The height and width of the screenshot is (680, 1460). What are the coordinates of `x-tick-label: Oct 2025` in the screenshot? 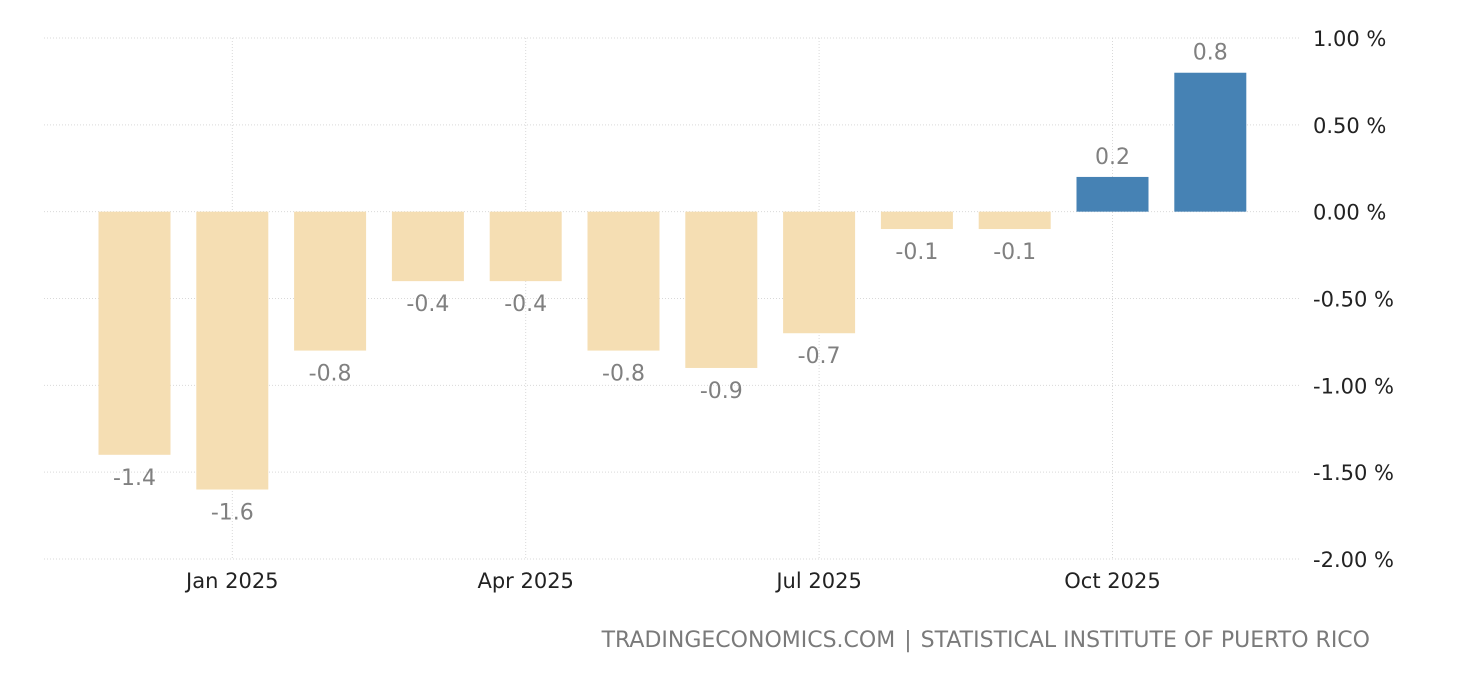 It's located at (1112, 581).